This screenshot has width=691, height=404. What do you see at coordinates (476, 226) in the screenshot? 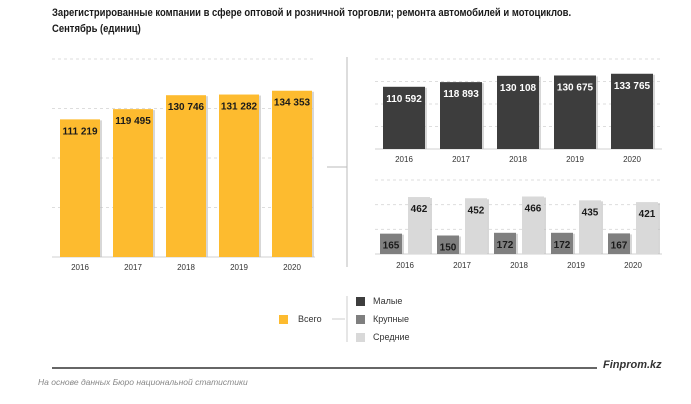
I see `bar-medium-2017` at bounding box center [476, 226].